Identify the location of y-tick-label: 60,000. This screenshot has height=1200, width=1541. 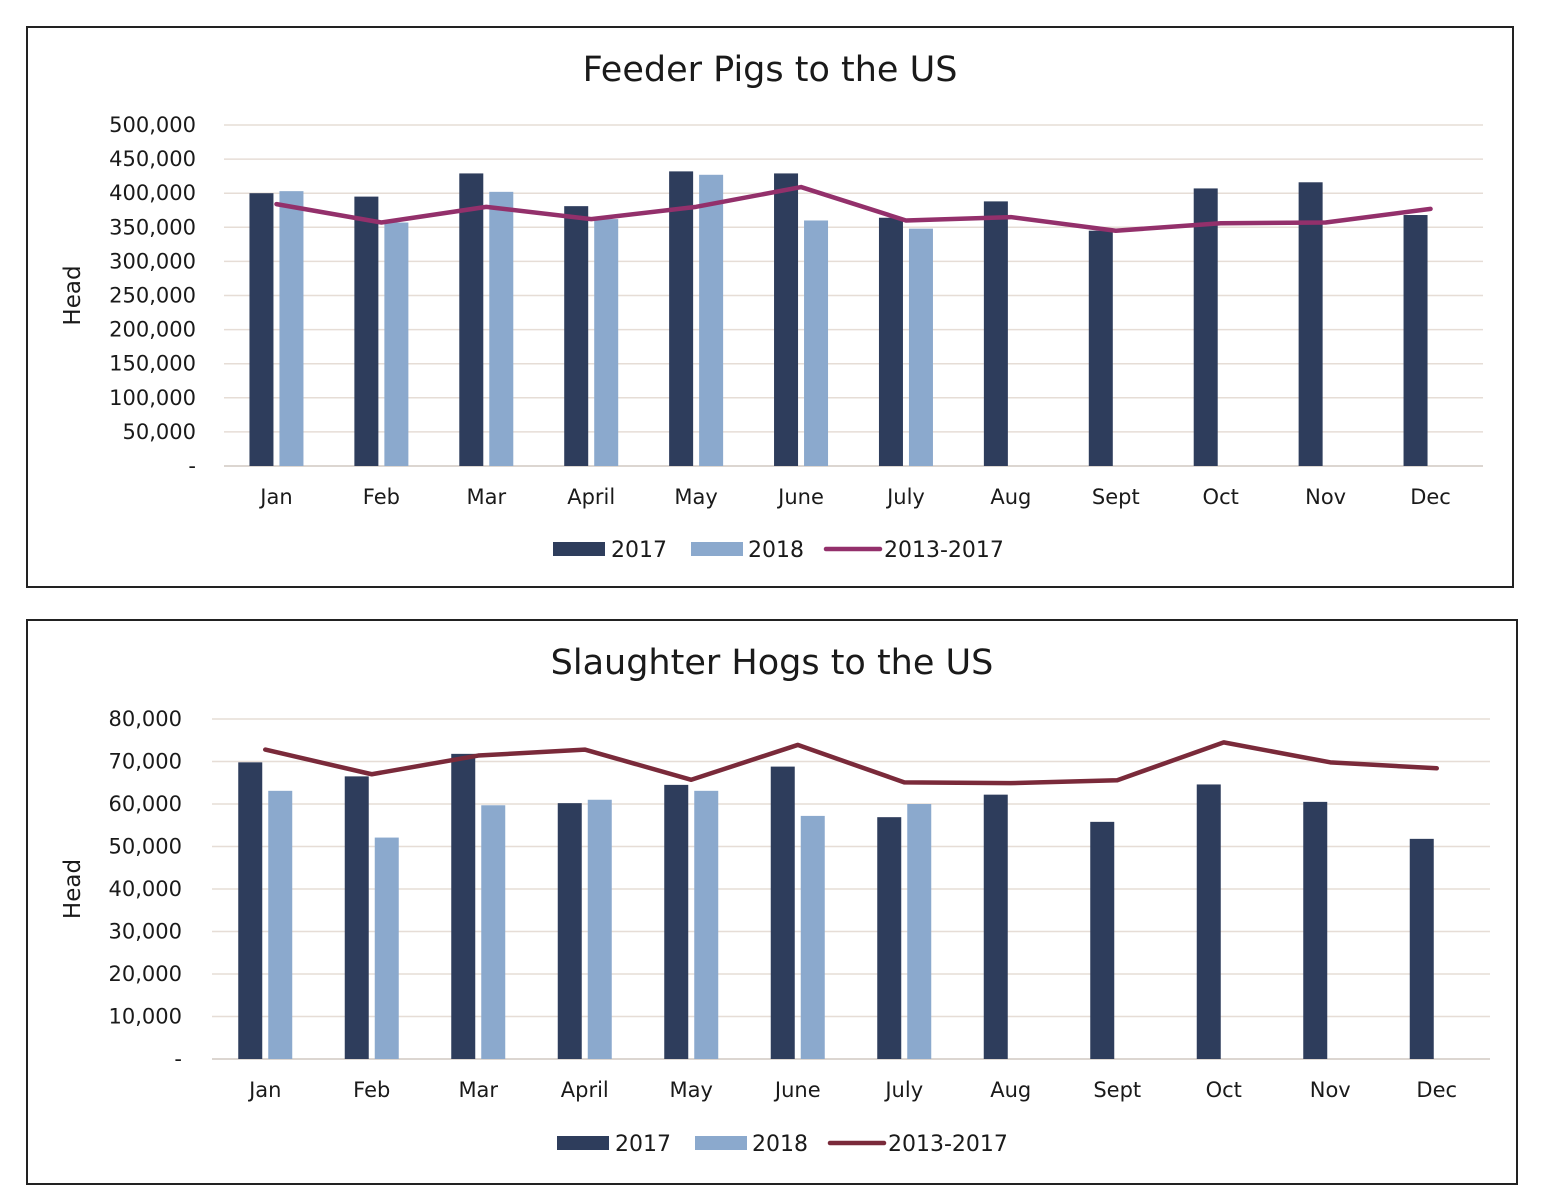
(145, 804).